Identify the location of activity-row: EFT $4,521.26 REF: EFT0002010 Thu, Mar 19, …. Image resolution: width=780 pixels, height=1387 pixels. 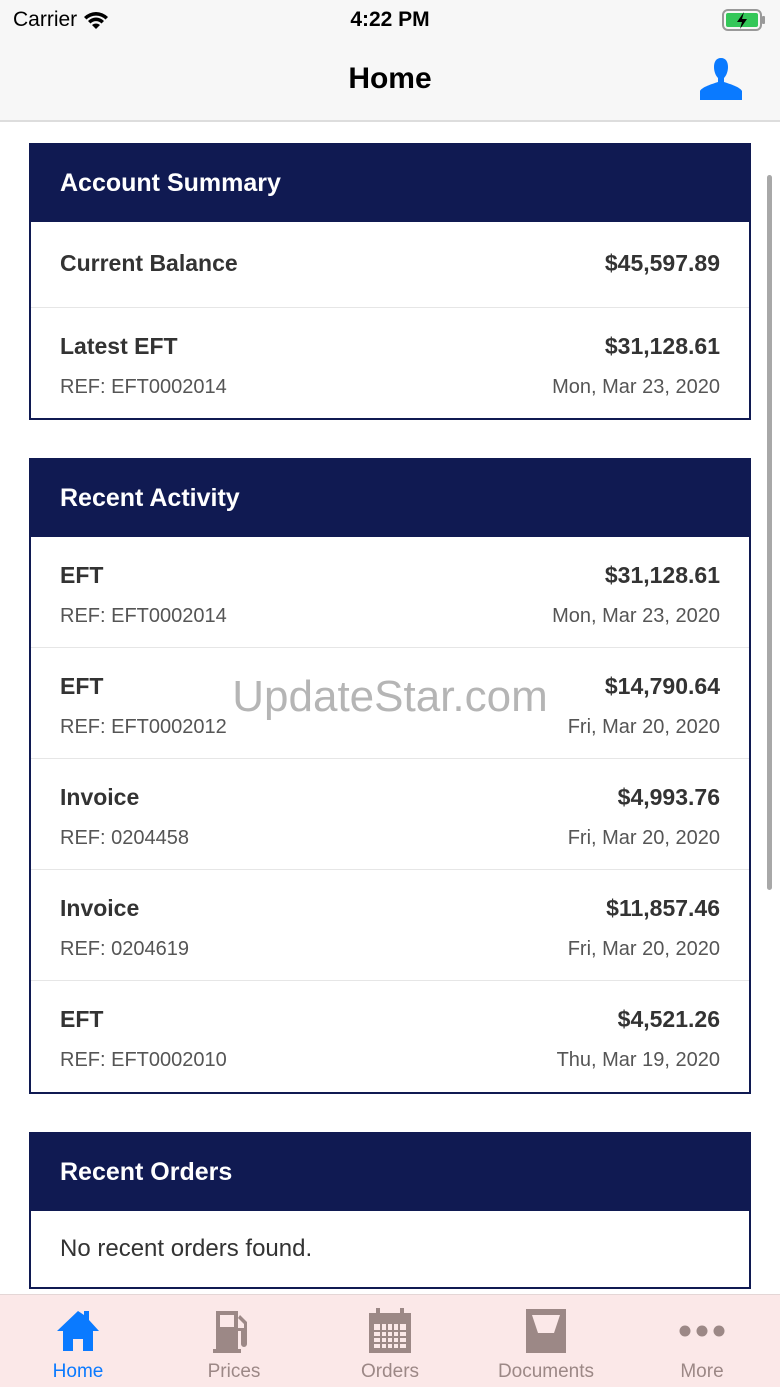
(390, 1036).